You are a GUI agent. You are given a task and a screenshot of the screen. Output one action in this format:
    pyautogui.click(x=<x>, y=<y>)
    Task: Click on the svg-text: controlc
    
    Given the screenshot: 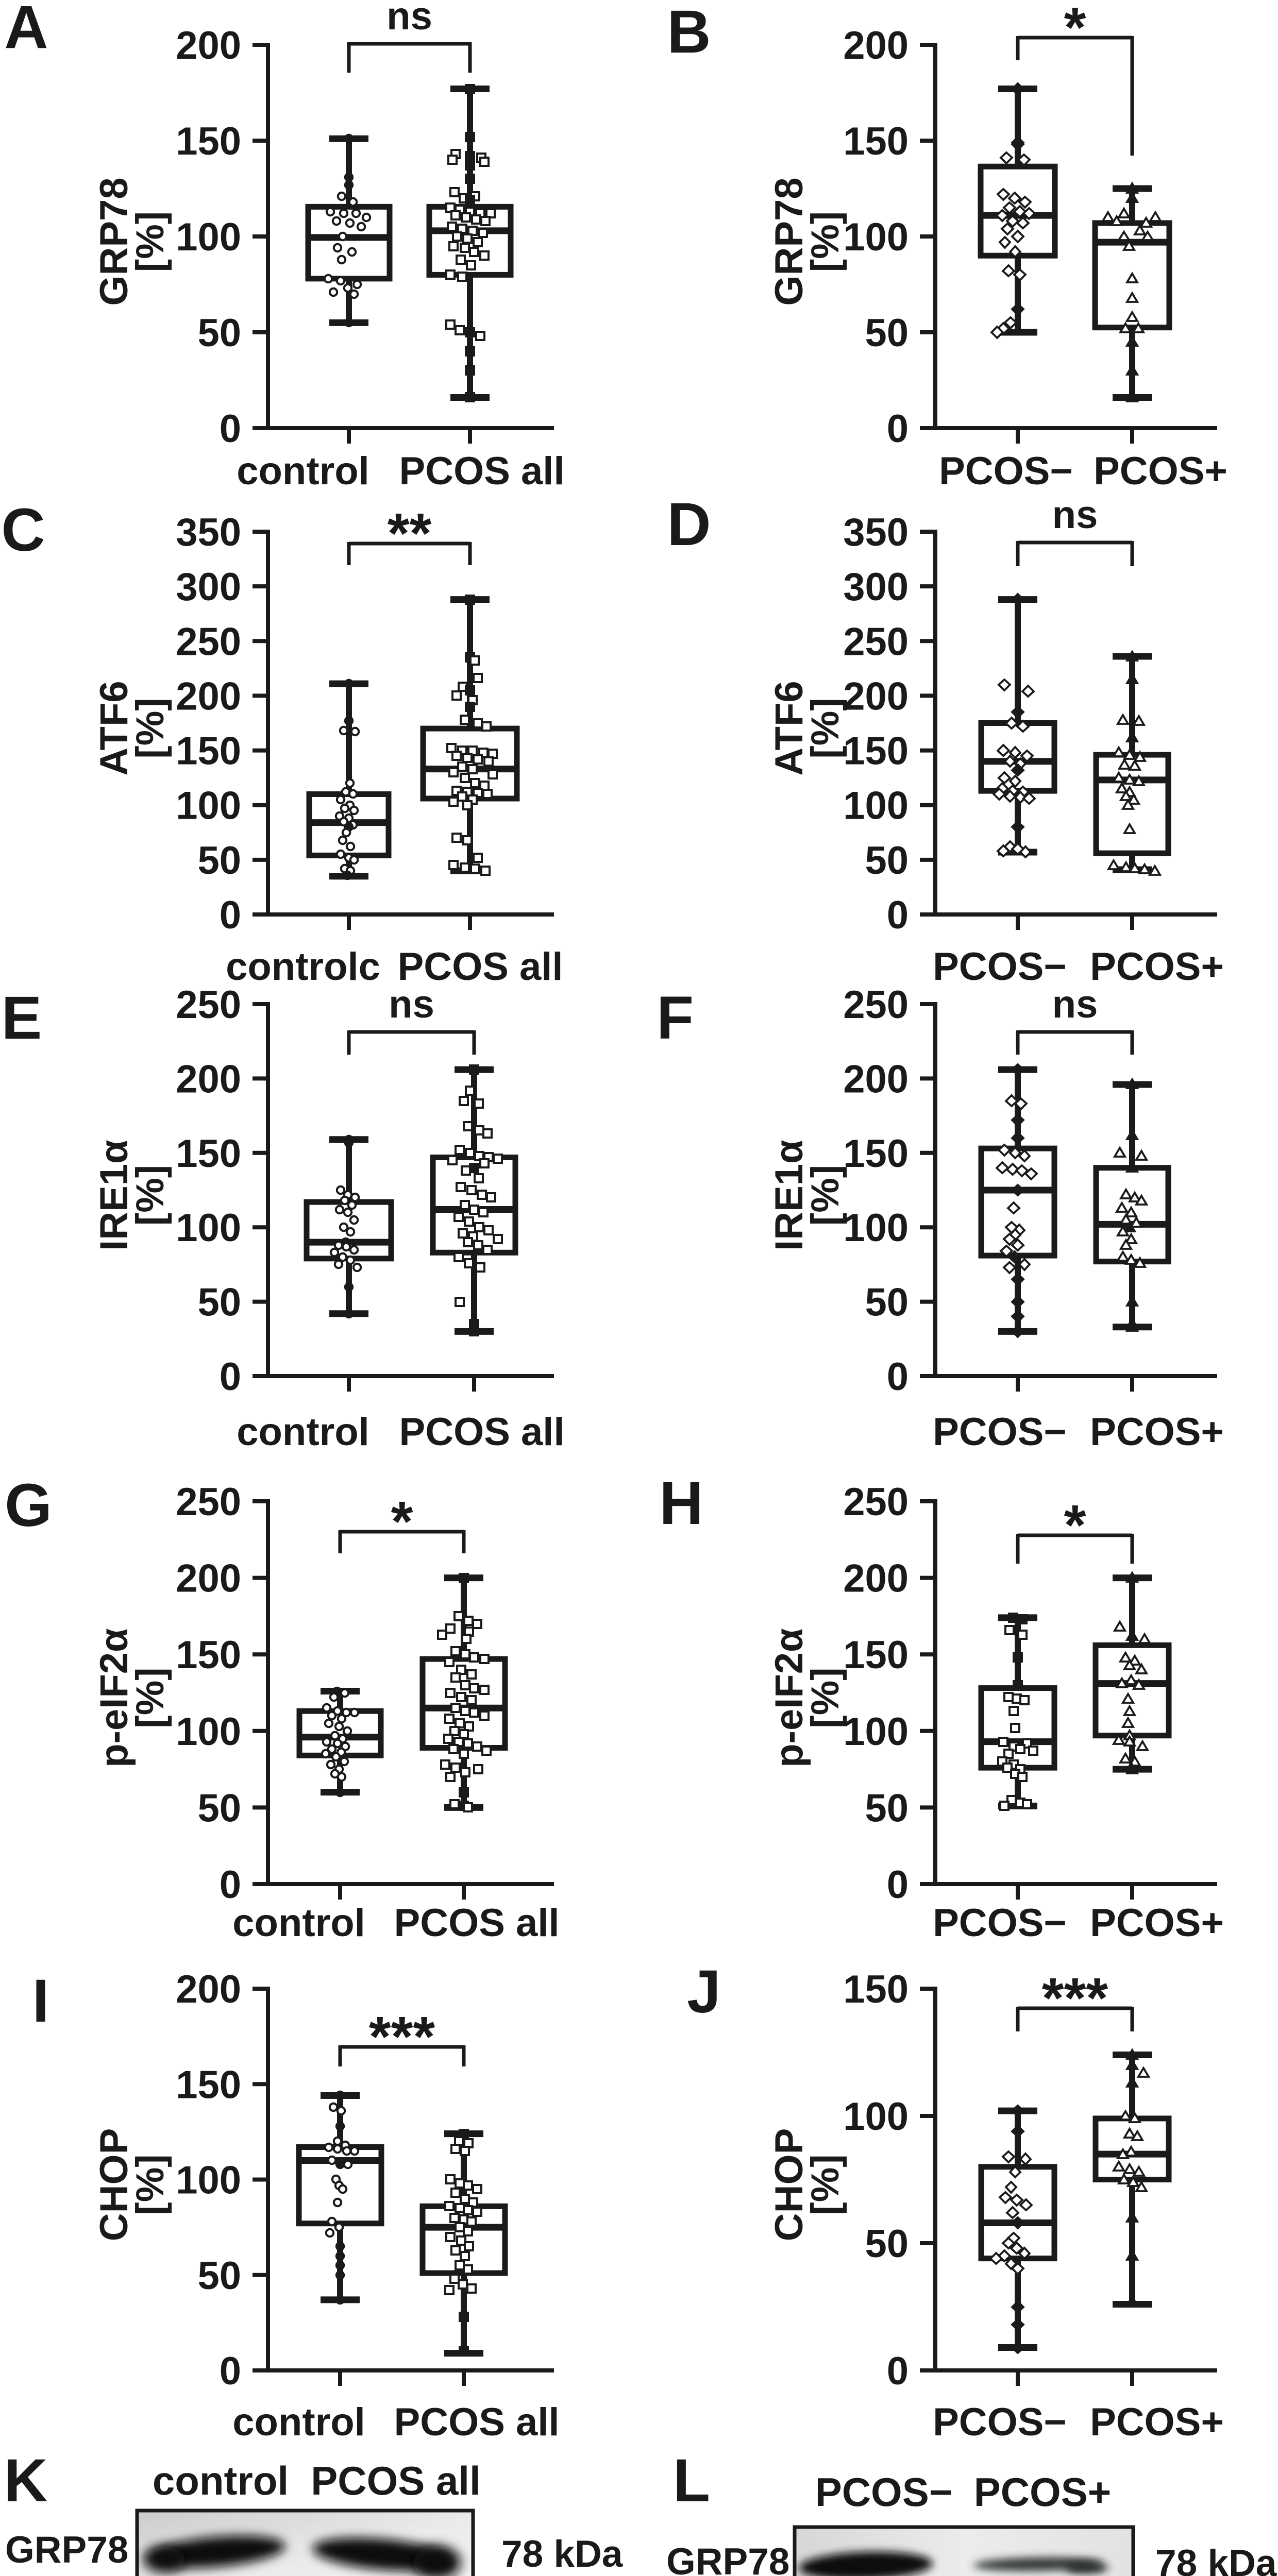 What is the action you would take?
    pyautogui.click(x=303, y=967)
    